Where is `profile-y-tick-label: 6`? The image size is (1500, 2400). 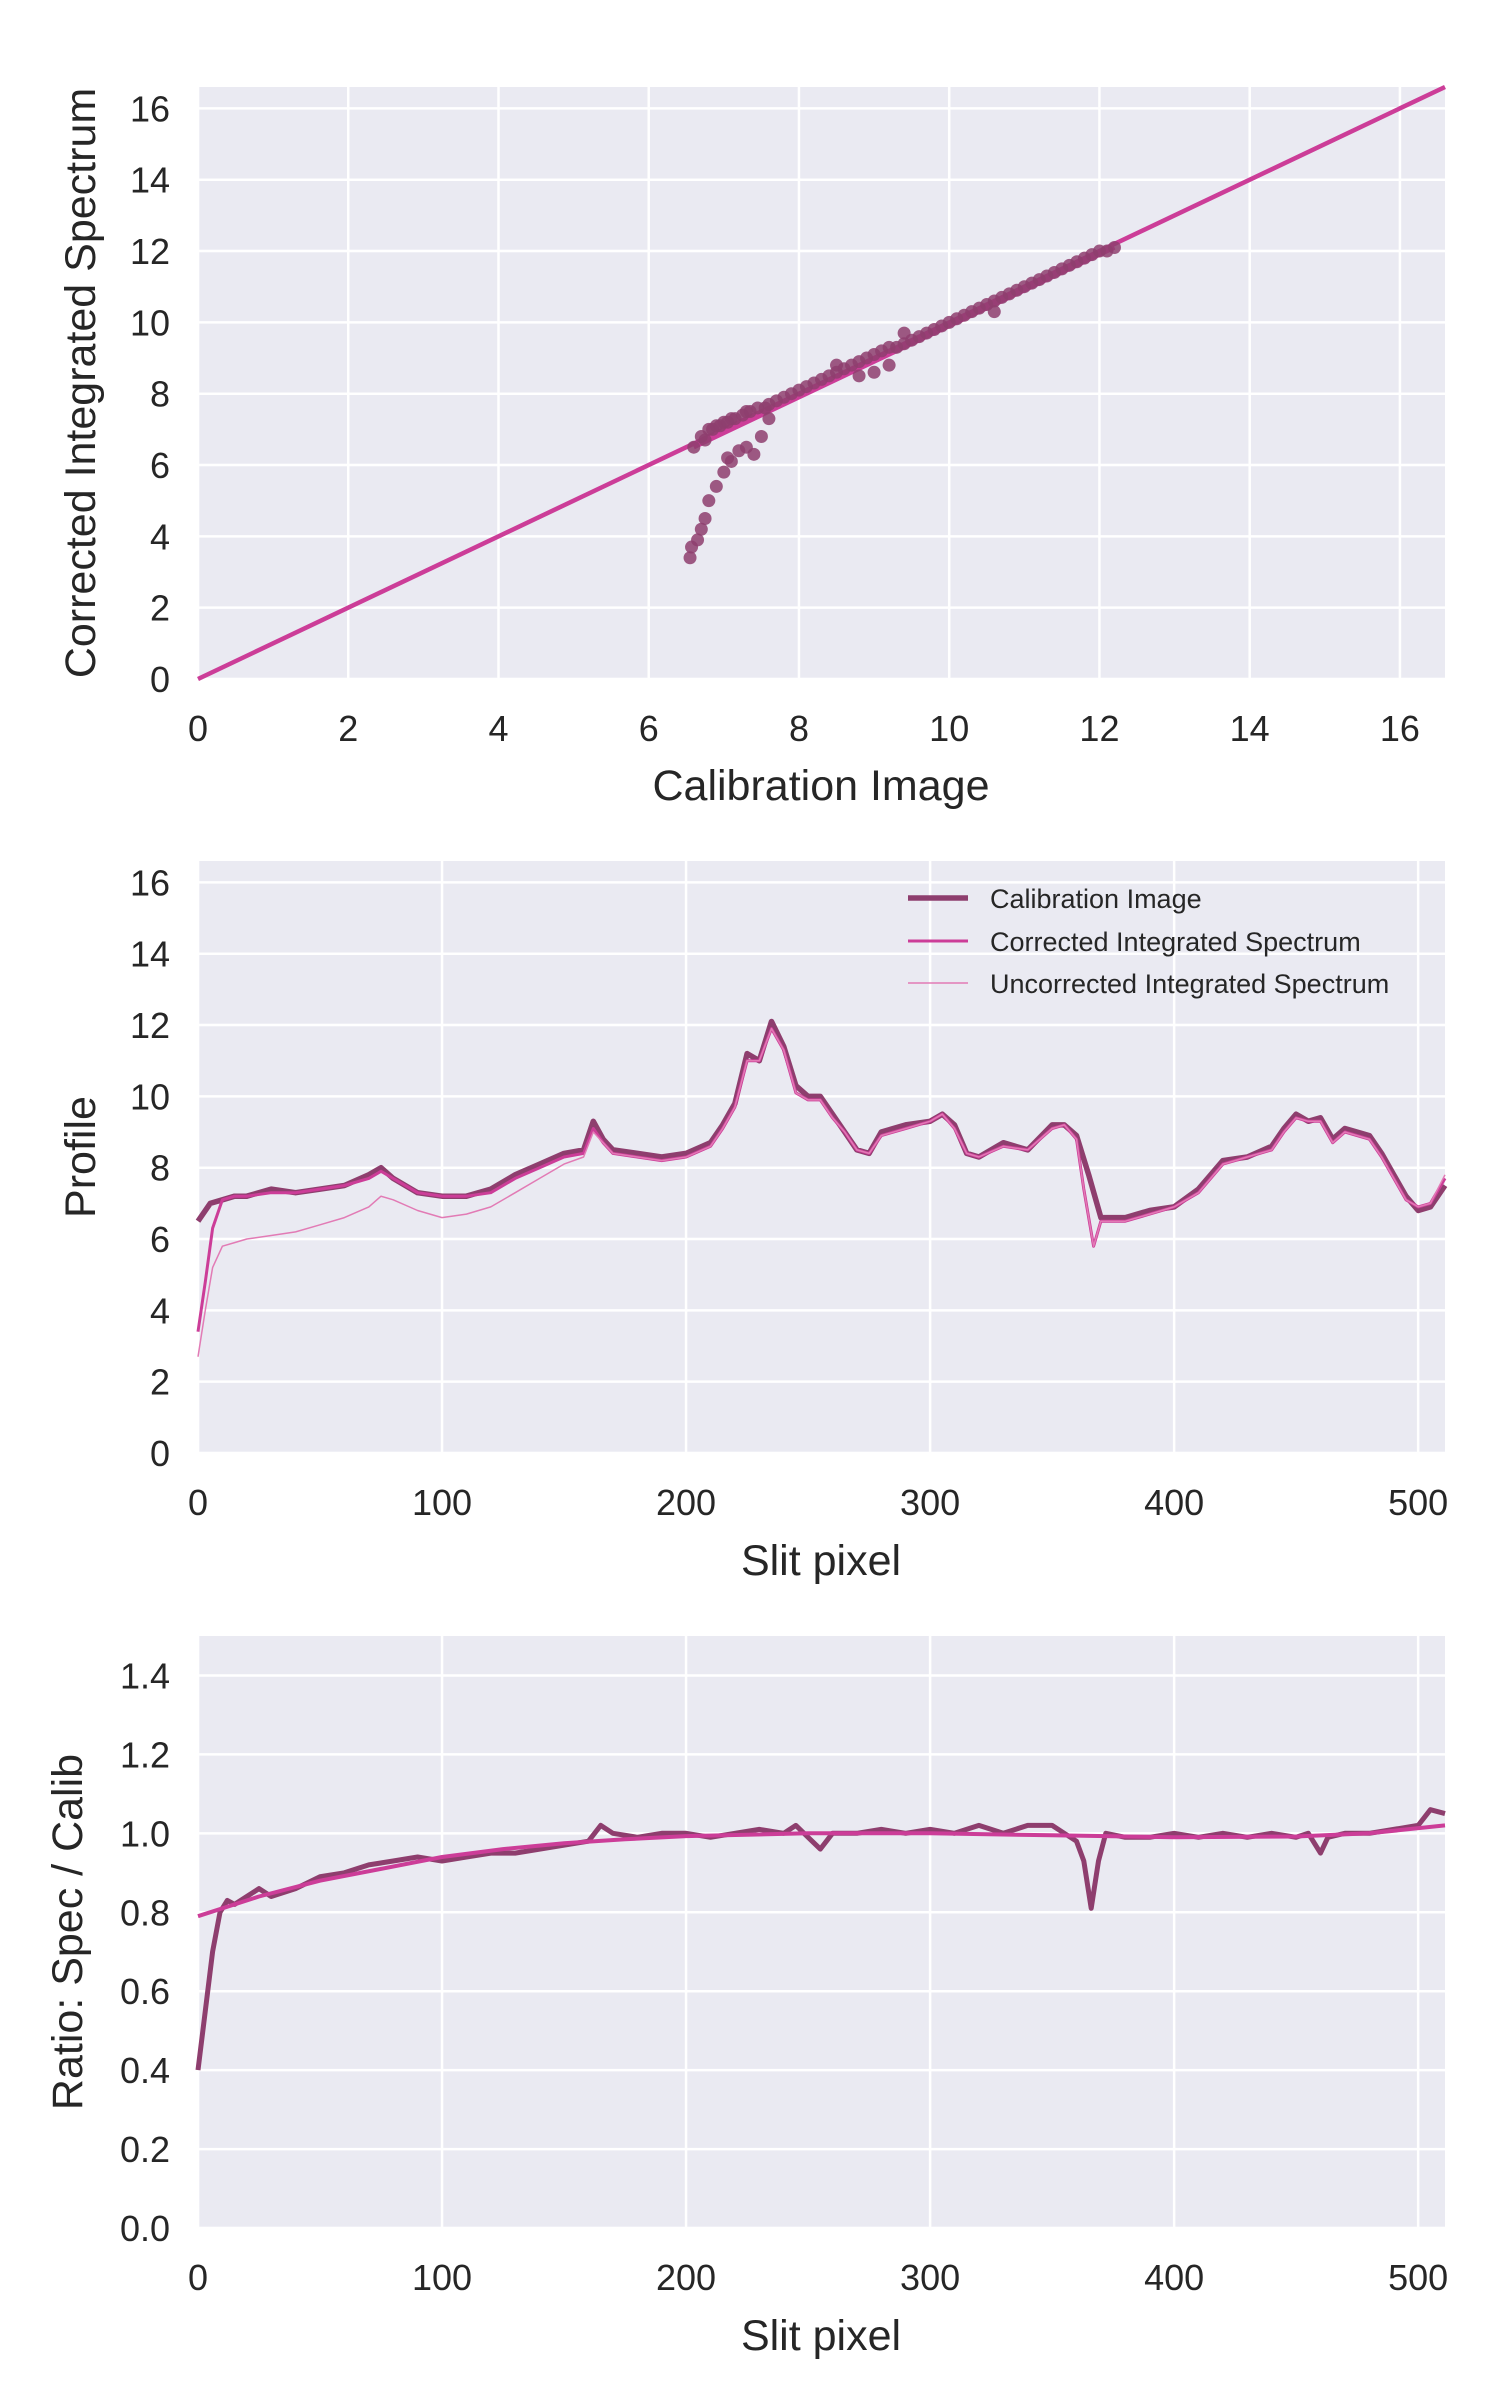 profile-y-tick-label: 6 is located at coordinates (160, 1239).